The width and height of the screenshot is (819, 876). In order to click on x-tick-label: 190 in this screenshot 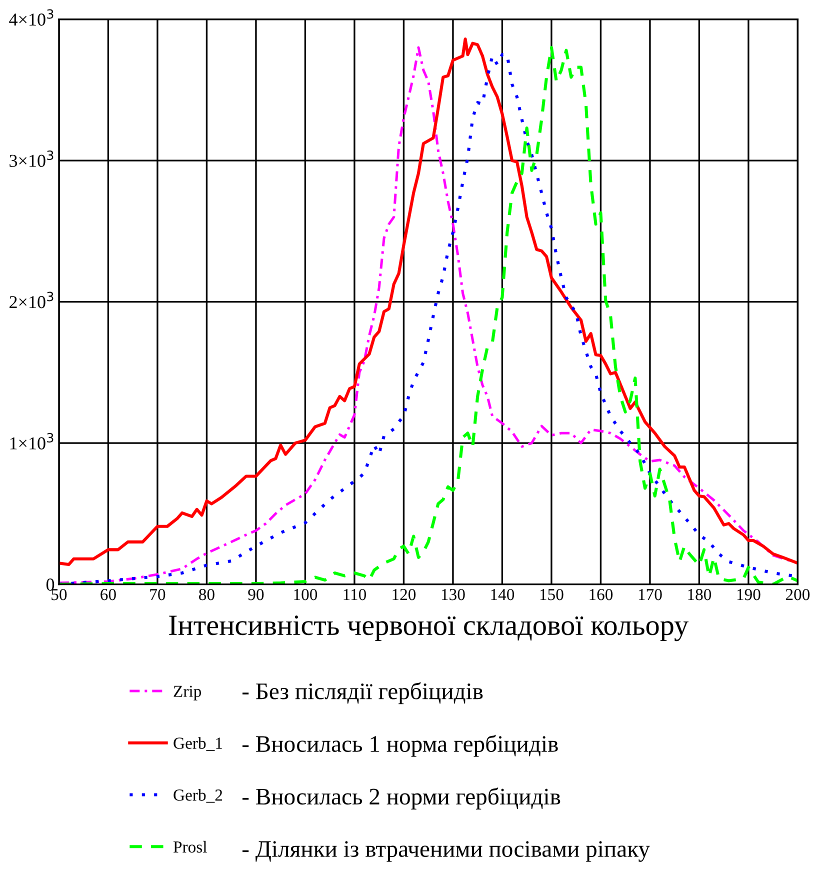, I will do `click(748, 594)`.